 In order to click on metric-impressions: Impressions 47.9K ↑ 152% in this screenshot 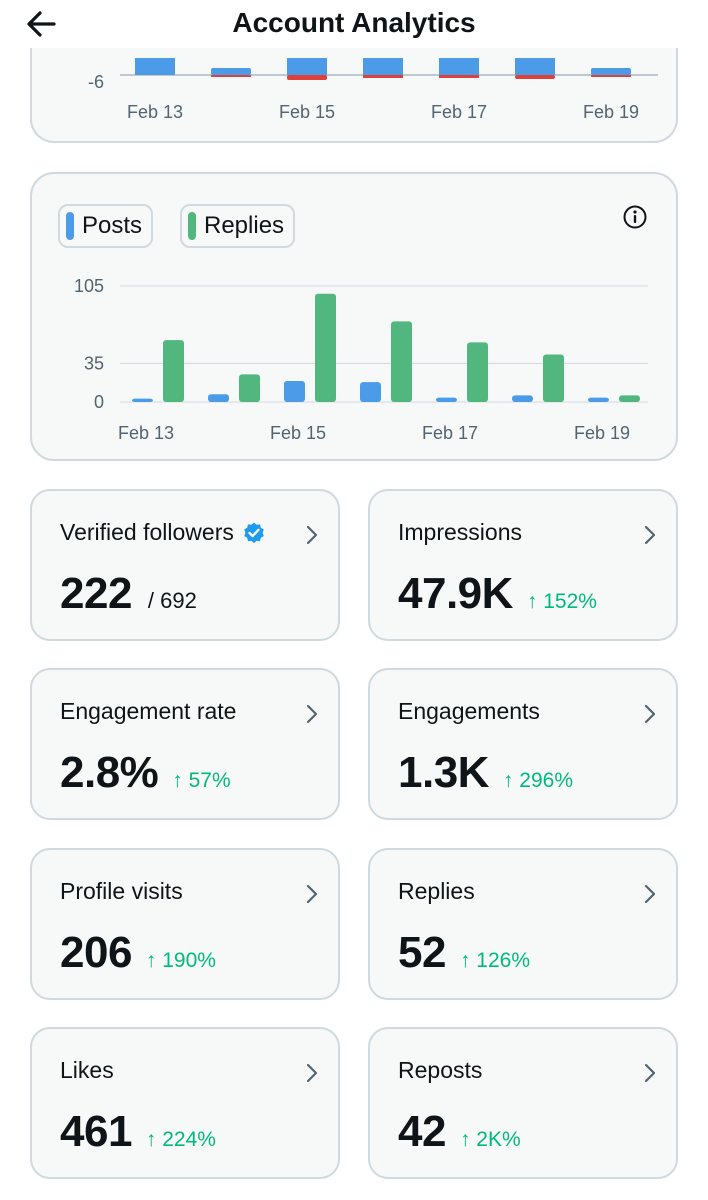, I will do `click(523, 565)`.